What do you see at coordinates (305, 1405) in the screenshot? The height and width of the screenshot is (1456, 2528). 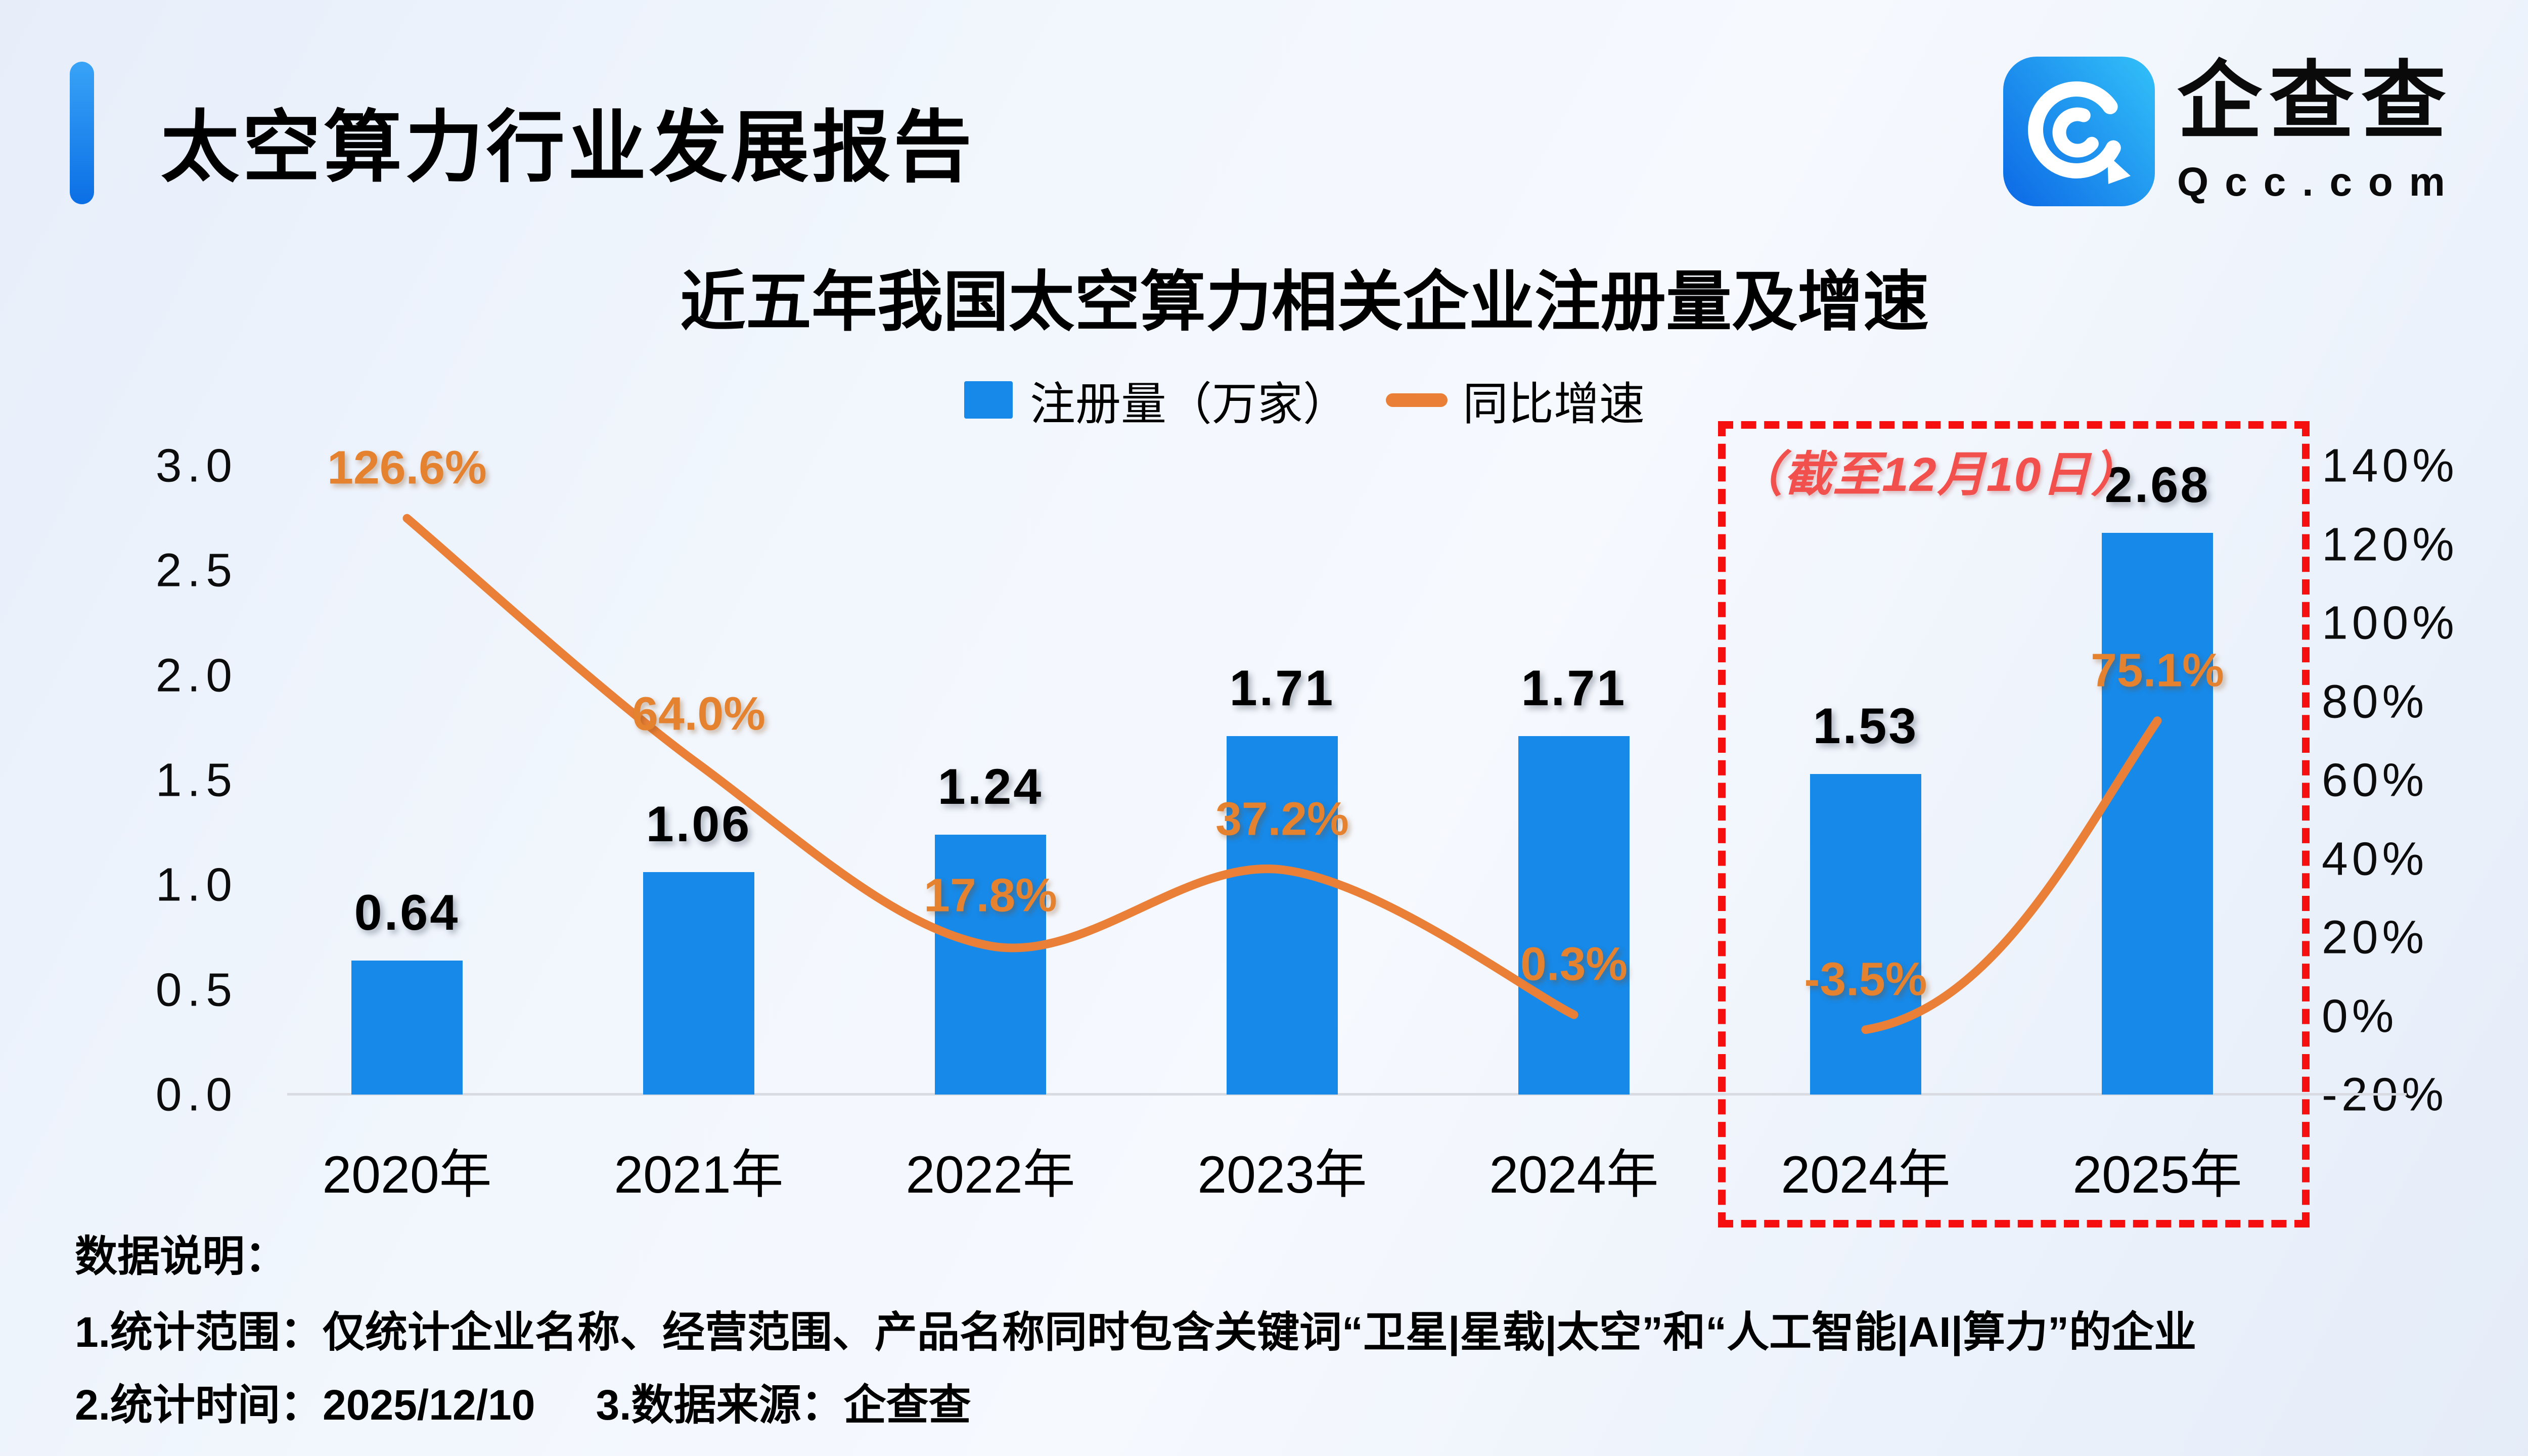 I see `note-stat-time: 2.统计时间：2025/12/10` at bounding box center [305, 1405].